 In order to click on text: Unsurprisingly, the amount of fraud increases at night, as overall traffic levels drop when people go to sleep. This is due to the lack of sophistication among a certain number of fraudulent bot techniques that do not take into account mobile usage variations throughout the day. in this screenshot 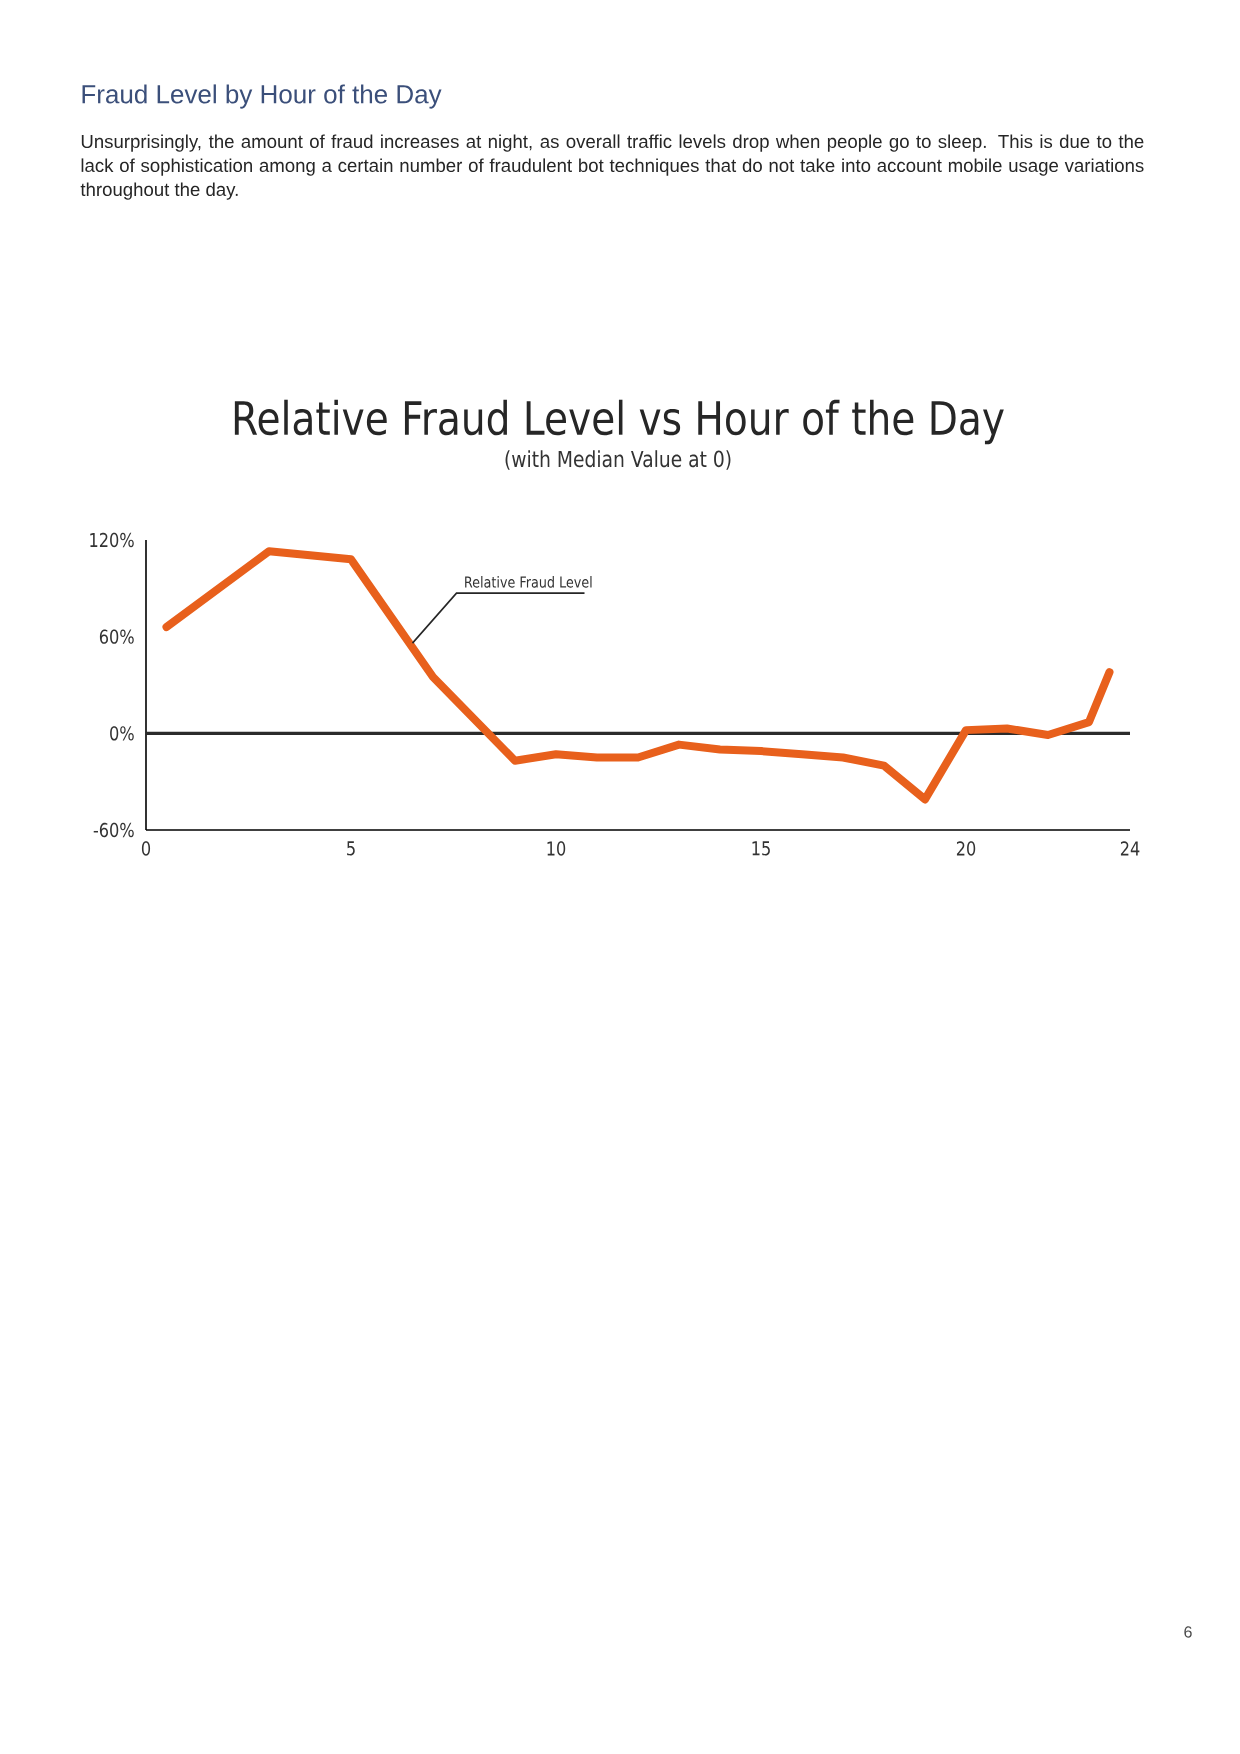, I will do `click(612, 167)`.